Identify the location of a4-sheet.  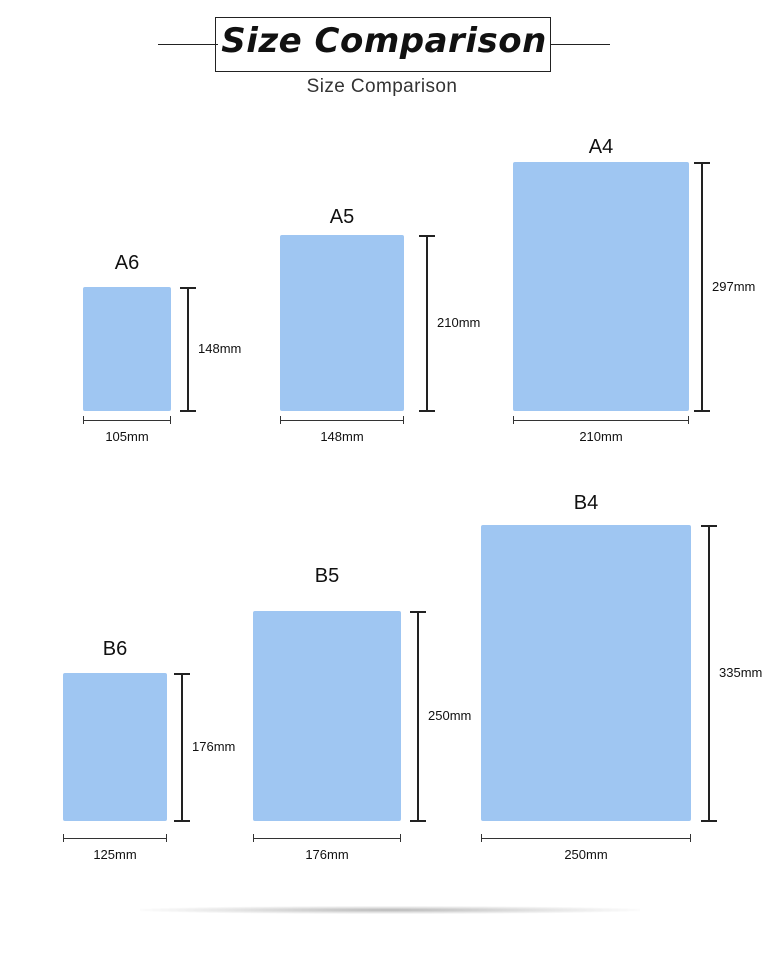
(601, 286).